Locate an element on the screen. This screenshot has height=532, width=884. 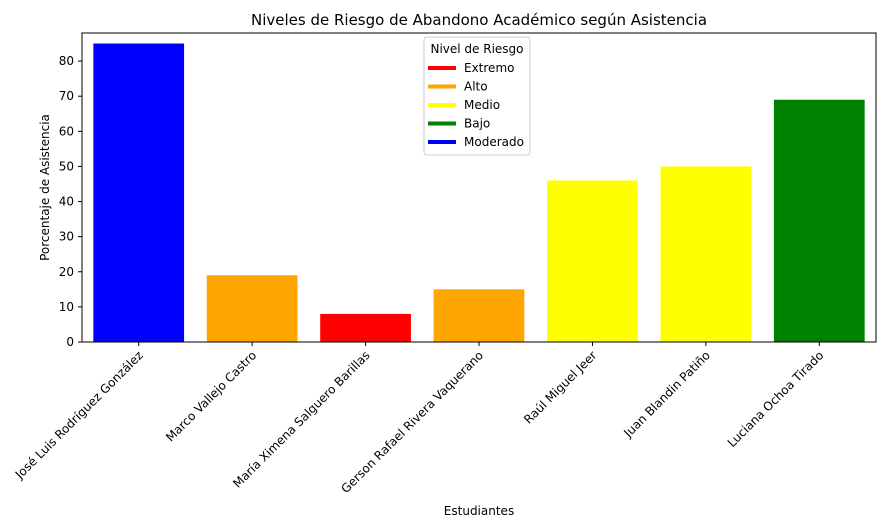
y-axis: 0 10 20 30 40 50 60 70 80 is located at coordinates (70, 201).